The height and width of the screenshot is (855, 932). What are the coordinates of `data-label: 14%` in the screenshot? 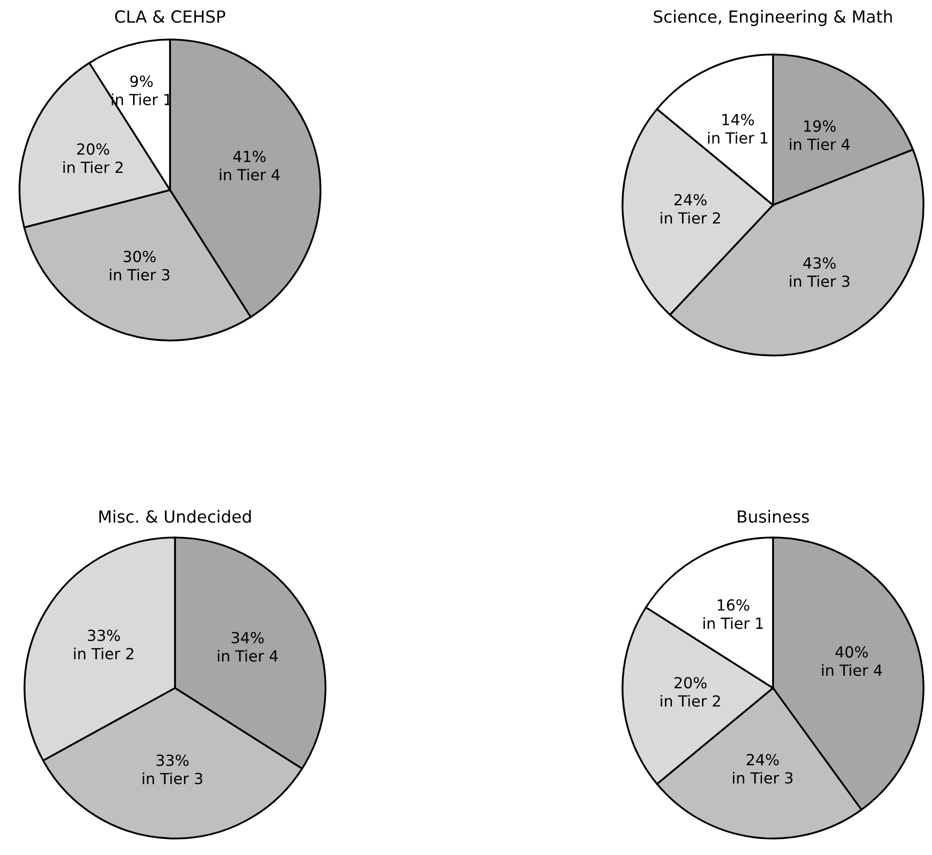 It's located at (738, 120).